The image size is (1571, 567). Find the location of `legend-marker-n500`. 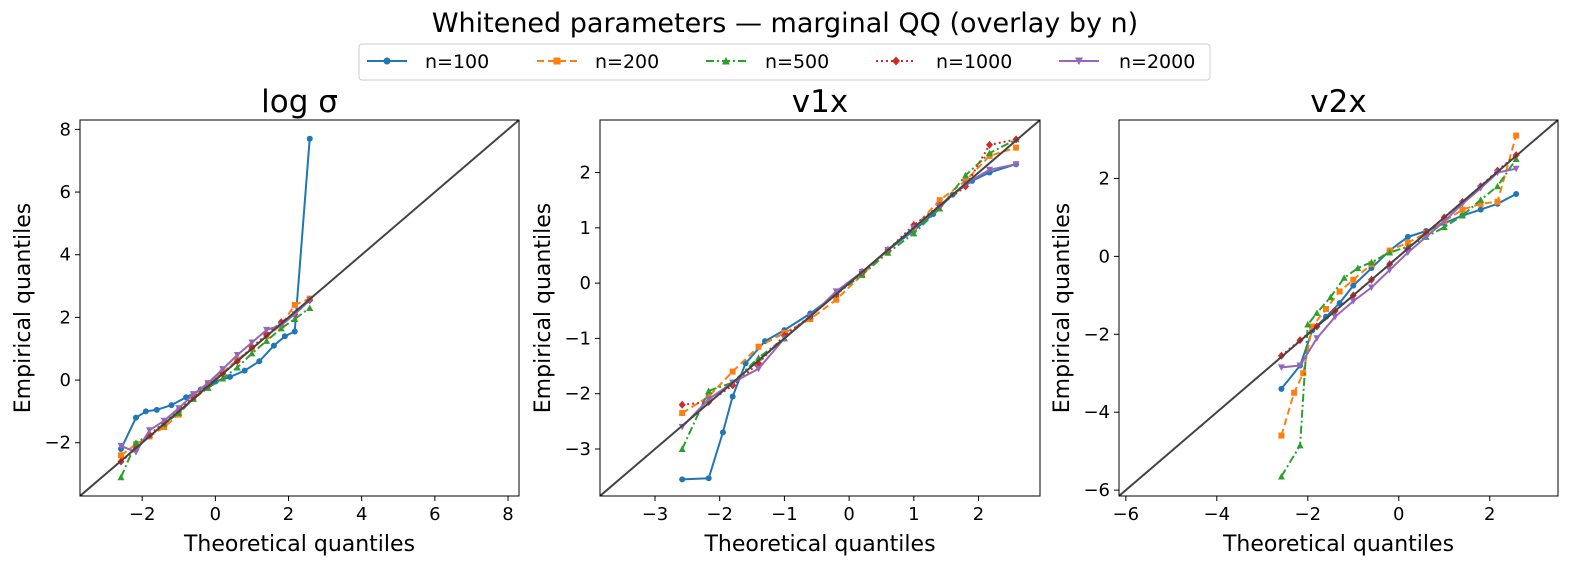

legend-marker-n500 is located at coordinates (726, 61).